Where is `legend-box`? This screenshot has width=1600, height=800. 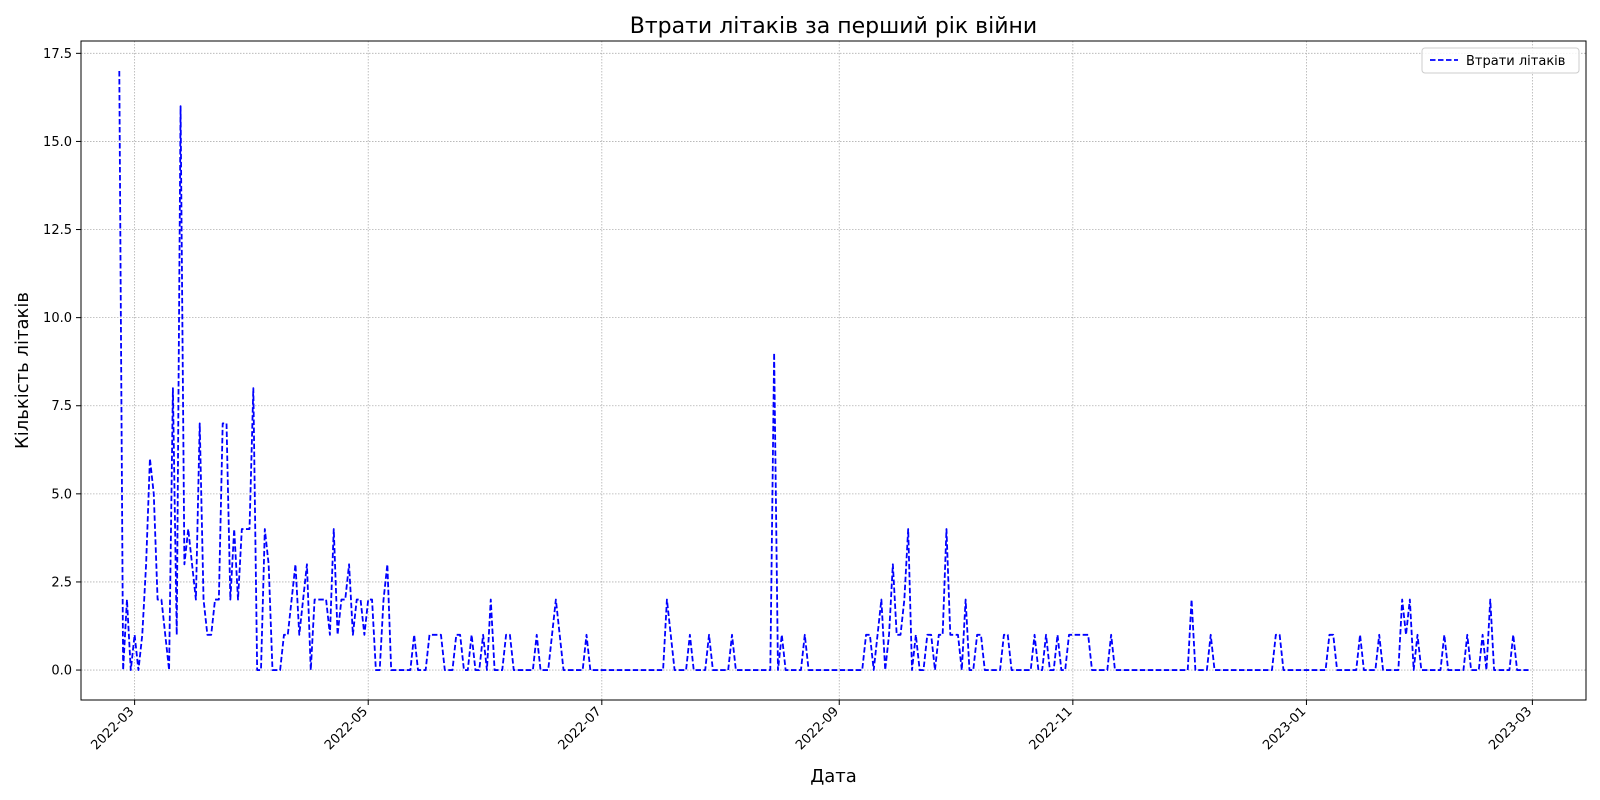
legend-box is located at coordinates (1500, 60).